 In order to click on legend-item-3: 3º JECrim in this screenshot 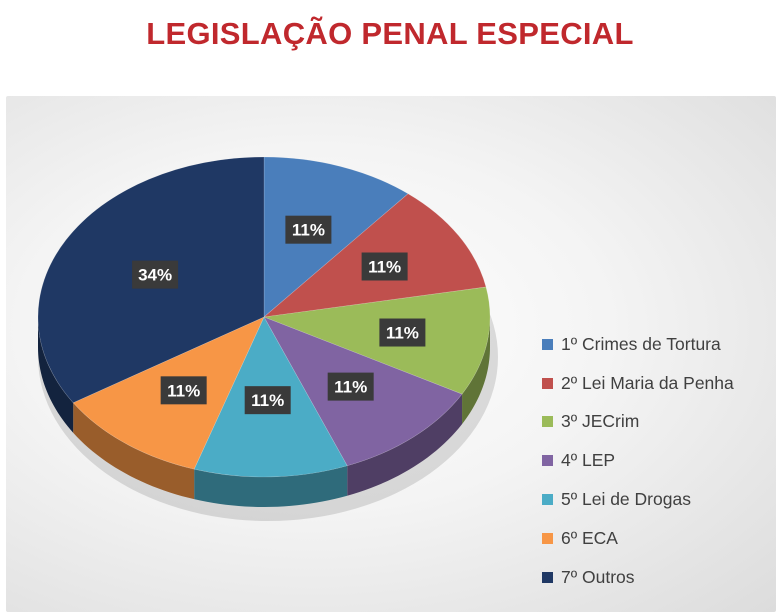, I will do `click(638, 422)`.